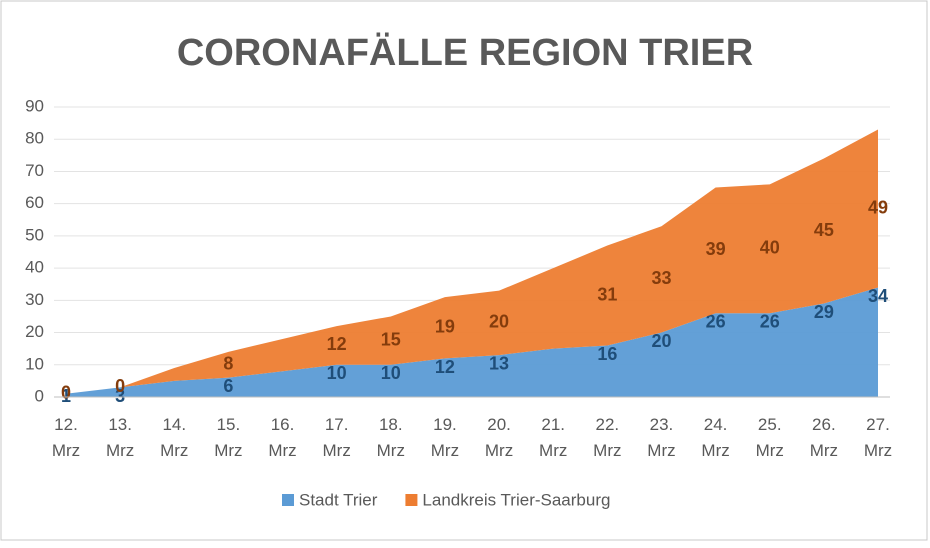 This screenshot has height=548, width=930. Describe the element at coordinates (66, 424) in the screenshot. I see `x-tick-label-line: 12.` at that location.